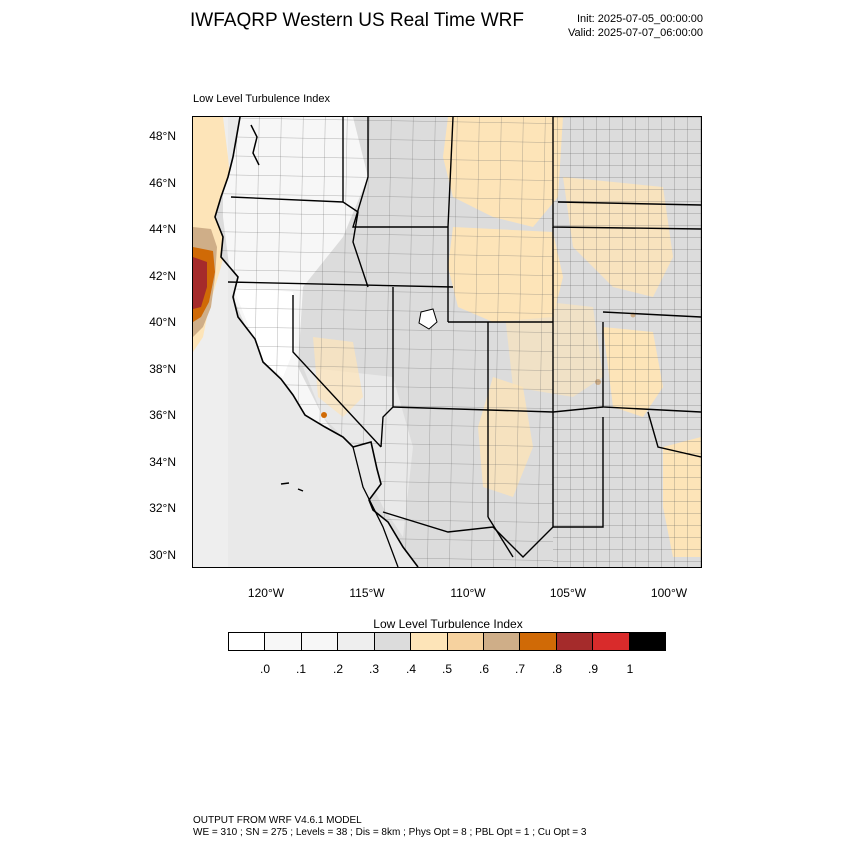 Image resolution: width=850 pixels, height=850 pixels. What do you see at coordinates (468, 593) in the screenshot?
I see `lon-label-110: 110°W` at bounding box center [468, 593].